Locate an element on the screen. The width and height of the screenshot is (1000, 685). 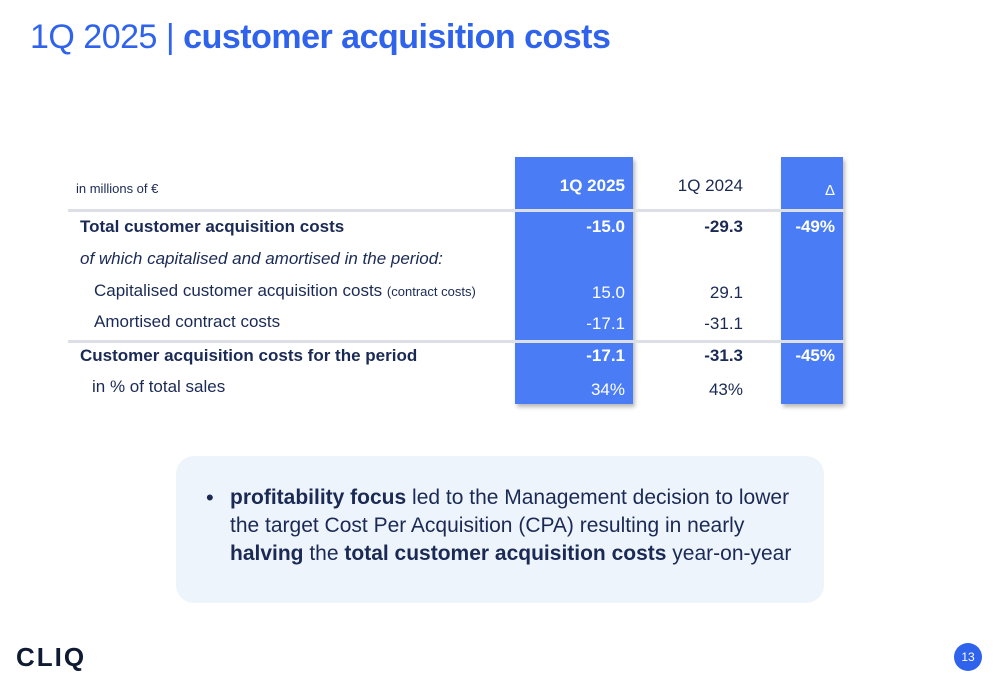
row-total-cac-1q2024: -29.3 is located at coordinates (723, 226).